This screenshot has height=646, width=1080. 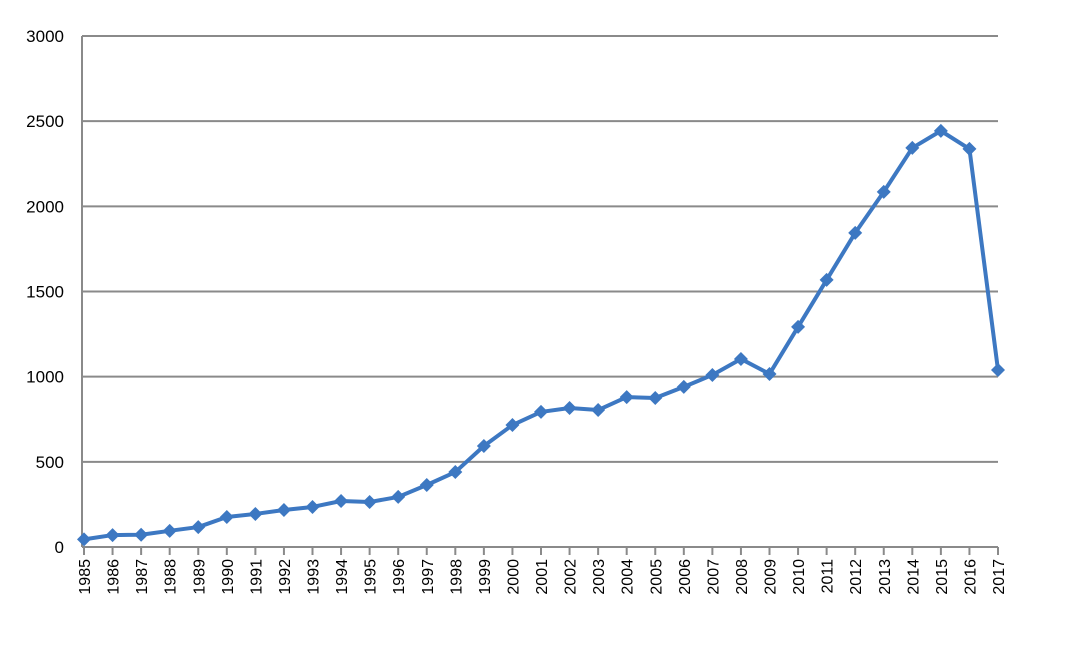 I want to click on data-point-2016, so click(x=969, y=148).